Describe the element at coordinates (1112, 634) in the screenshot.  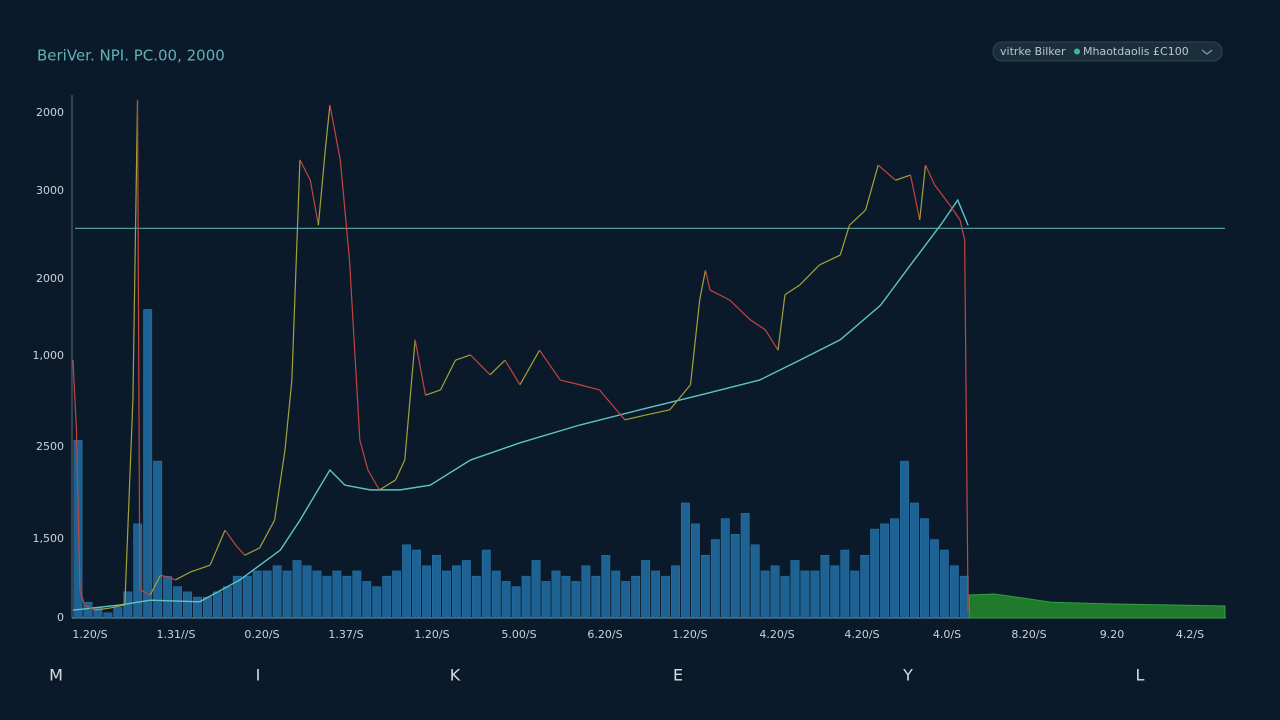
I see `x-tick-label: 9.20` at that location.